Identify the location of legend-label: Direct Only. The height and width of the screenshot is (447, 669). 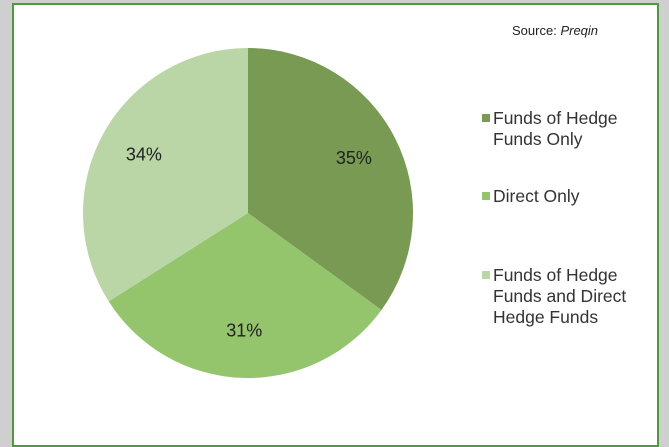
(536, 196).